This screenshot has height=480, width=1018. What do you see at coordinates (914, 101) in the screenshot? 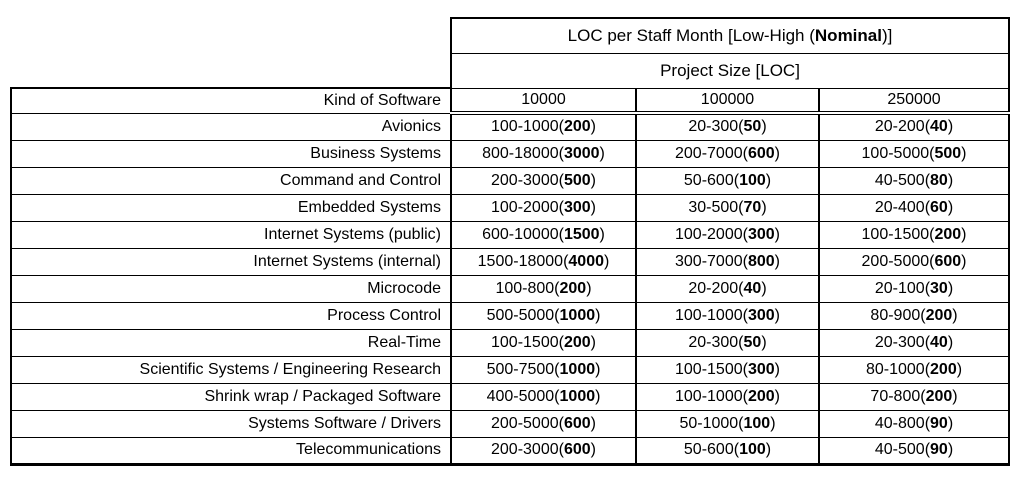
I see `size-column-header-250000: 250000` at bounding box center [914, 101].